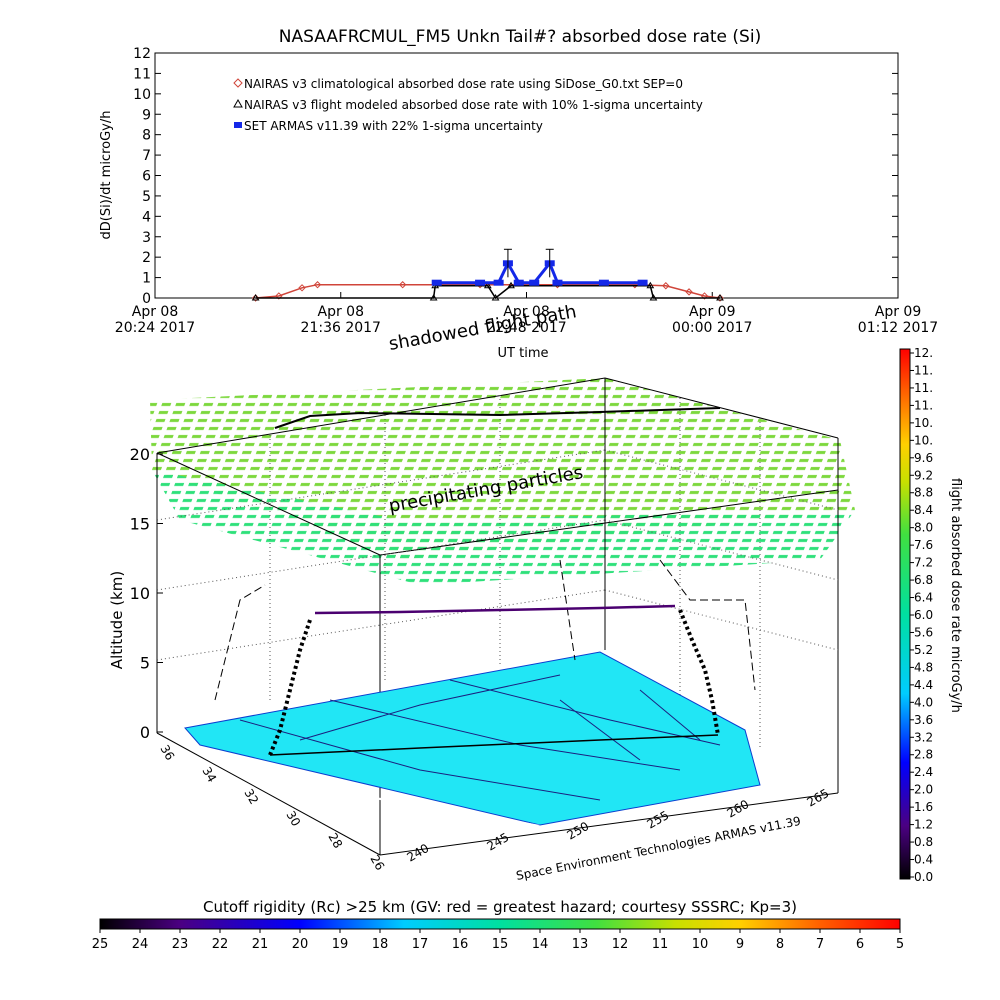 The width and height of the screenshot is (1000, 1000). I want to click on colorbar-tick-label: 4.0, so click(923, 702).